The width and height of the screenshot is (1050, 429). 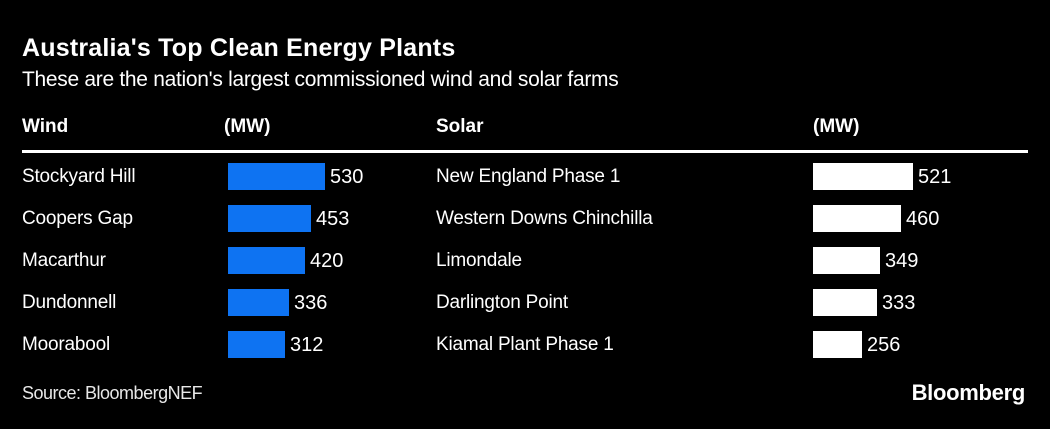 I want to click on plant-name: Moorabool, so click(x=66, y=344).